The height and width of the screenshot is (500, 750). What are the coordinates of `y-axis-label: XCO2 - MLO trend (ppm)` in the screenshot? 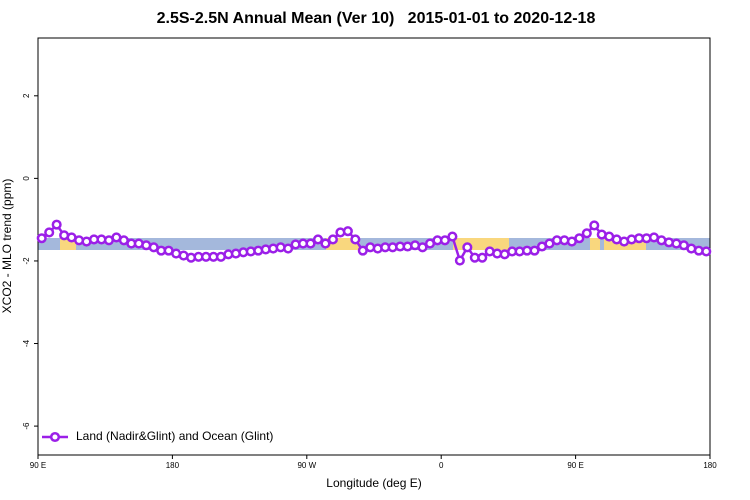 It's located at (7, 246).